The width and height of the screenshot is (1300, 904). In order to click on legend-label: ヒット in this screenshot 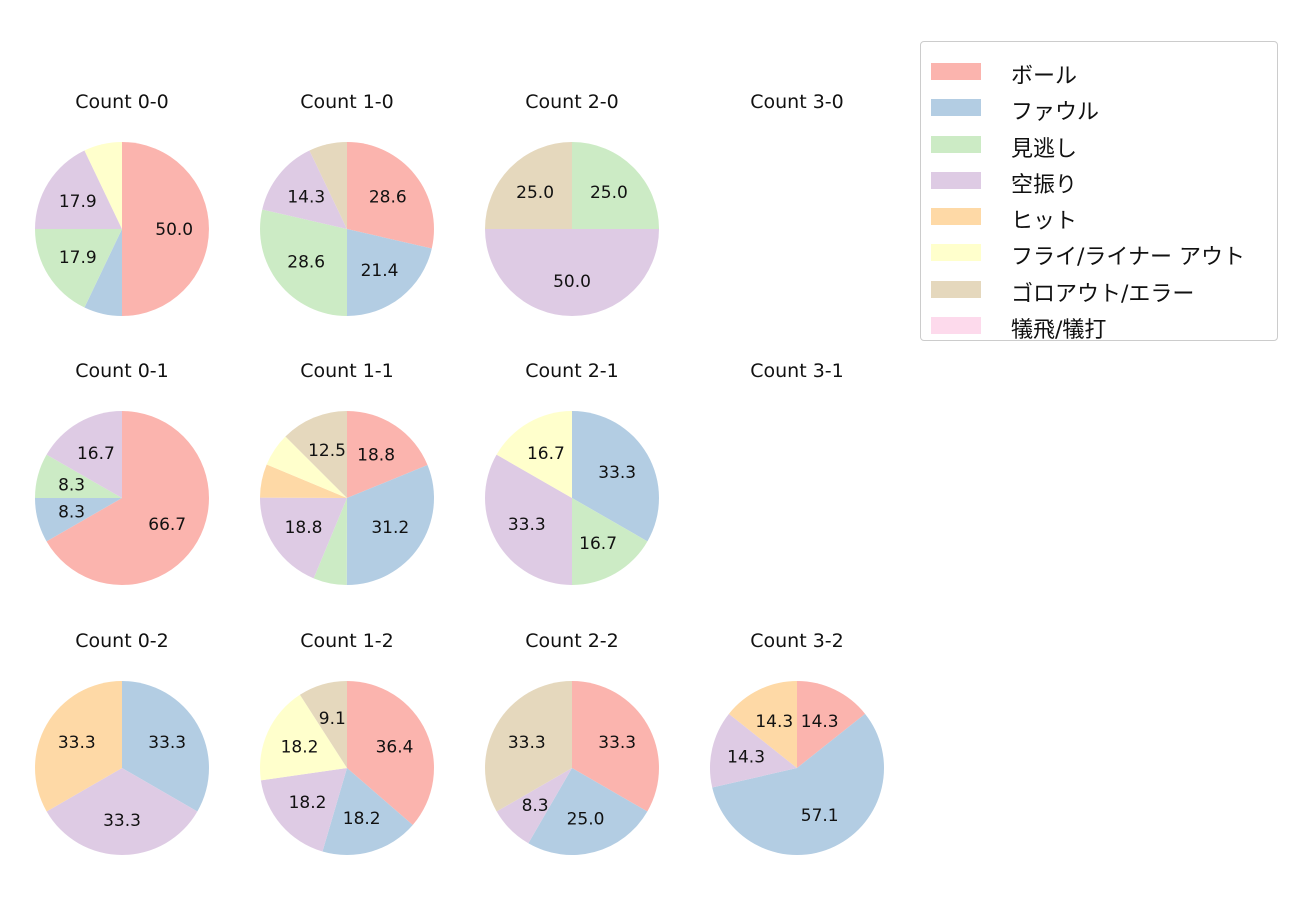, I will do `click(1044, 221)`.